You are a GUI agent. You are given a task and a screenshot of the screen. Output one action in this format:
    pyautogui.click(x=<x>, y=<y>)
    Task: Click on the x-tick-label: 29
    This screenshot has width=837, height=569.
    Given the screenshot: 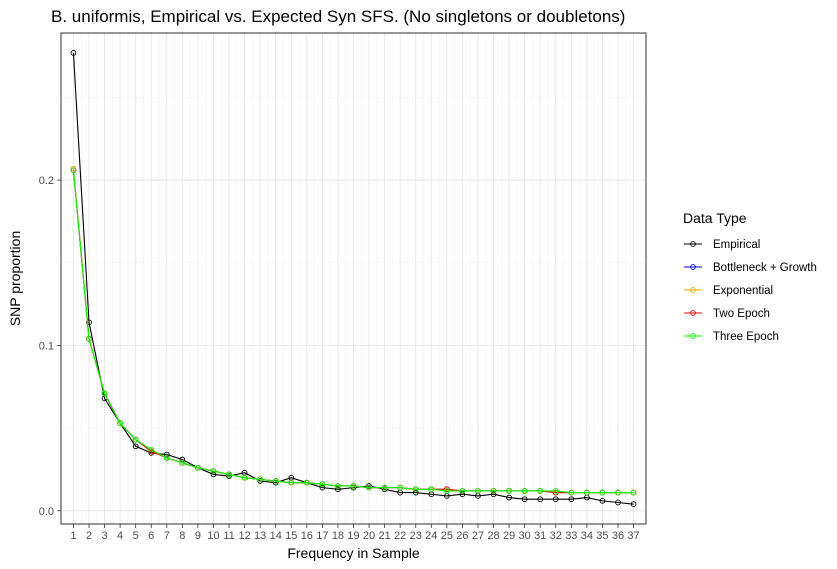 What is the action you would take?
    pyautogui.click(x=509, y=536)
    